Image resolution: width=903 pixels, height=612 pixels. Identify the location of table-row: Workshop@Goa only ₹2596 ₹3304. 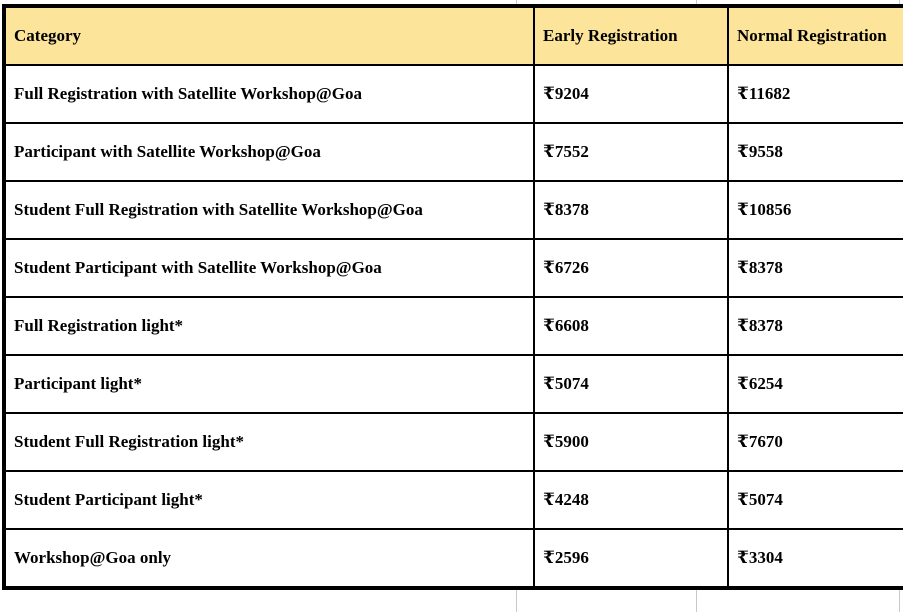
(453, 558).